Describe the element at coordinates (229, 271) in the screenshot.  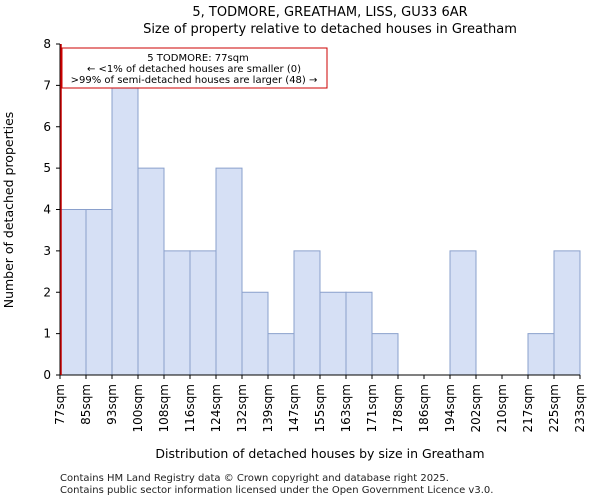
I see `bar-124sqm` at that location.